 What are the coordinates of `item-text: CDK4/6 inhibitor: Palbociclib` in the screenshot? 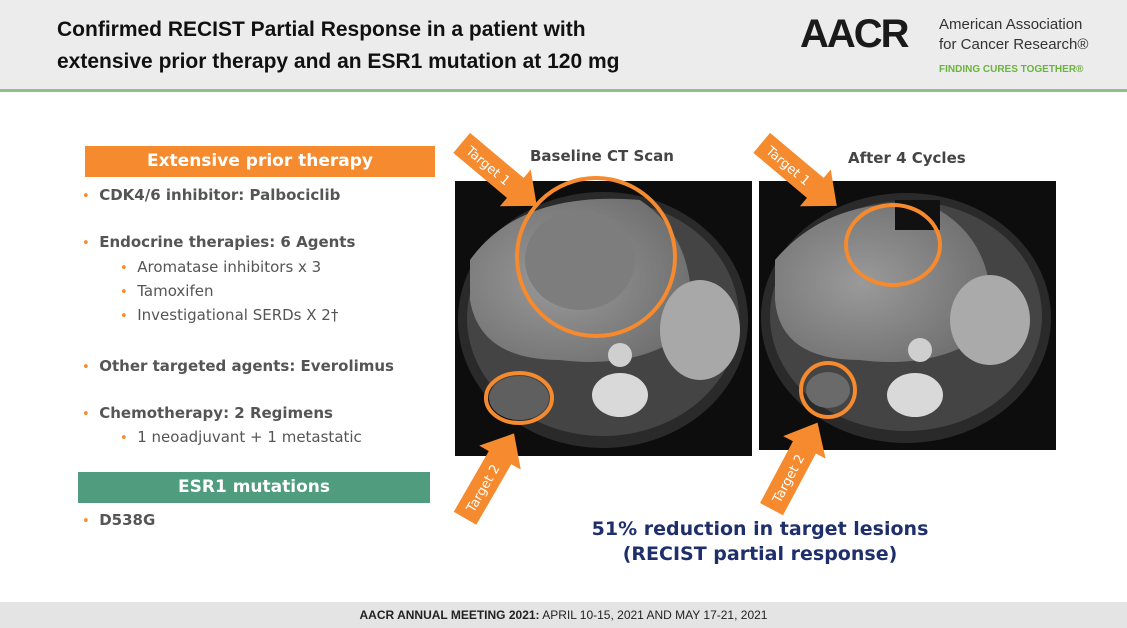 It's located at (220, 195).